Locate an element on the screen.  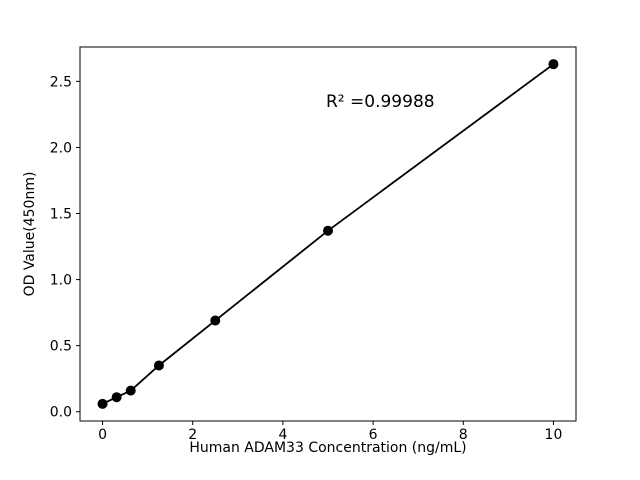
x-tick-label: 0 is located at coordinates (102, 435).